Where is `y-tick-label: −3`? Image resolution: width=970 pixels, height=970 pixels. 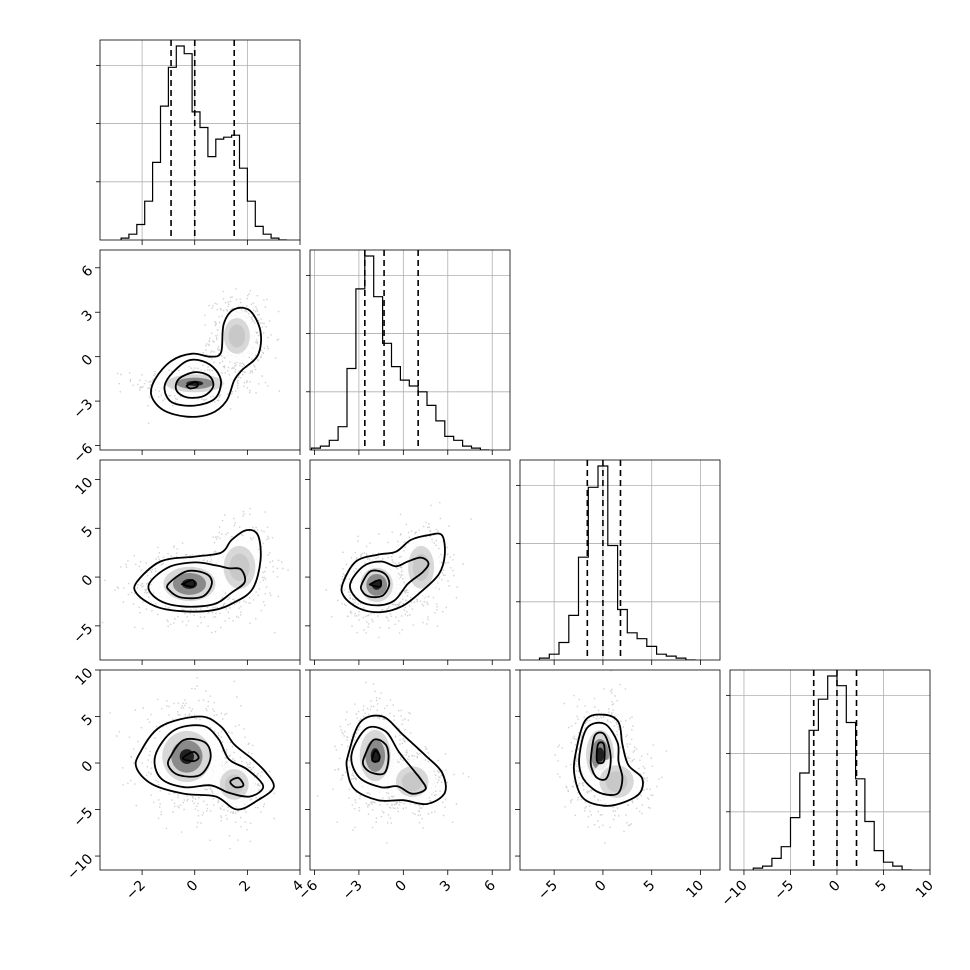 y-tick-label: −3 is located at coordinates (83, 409).